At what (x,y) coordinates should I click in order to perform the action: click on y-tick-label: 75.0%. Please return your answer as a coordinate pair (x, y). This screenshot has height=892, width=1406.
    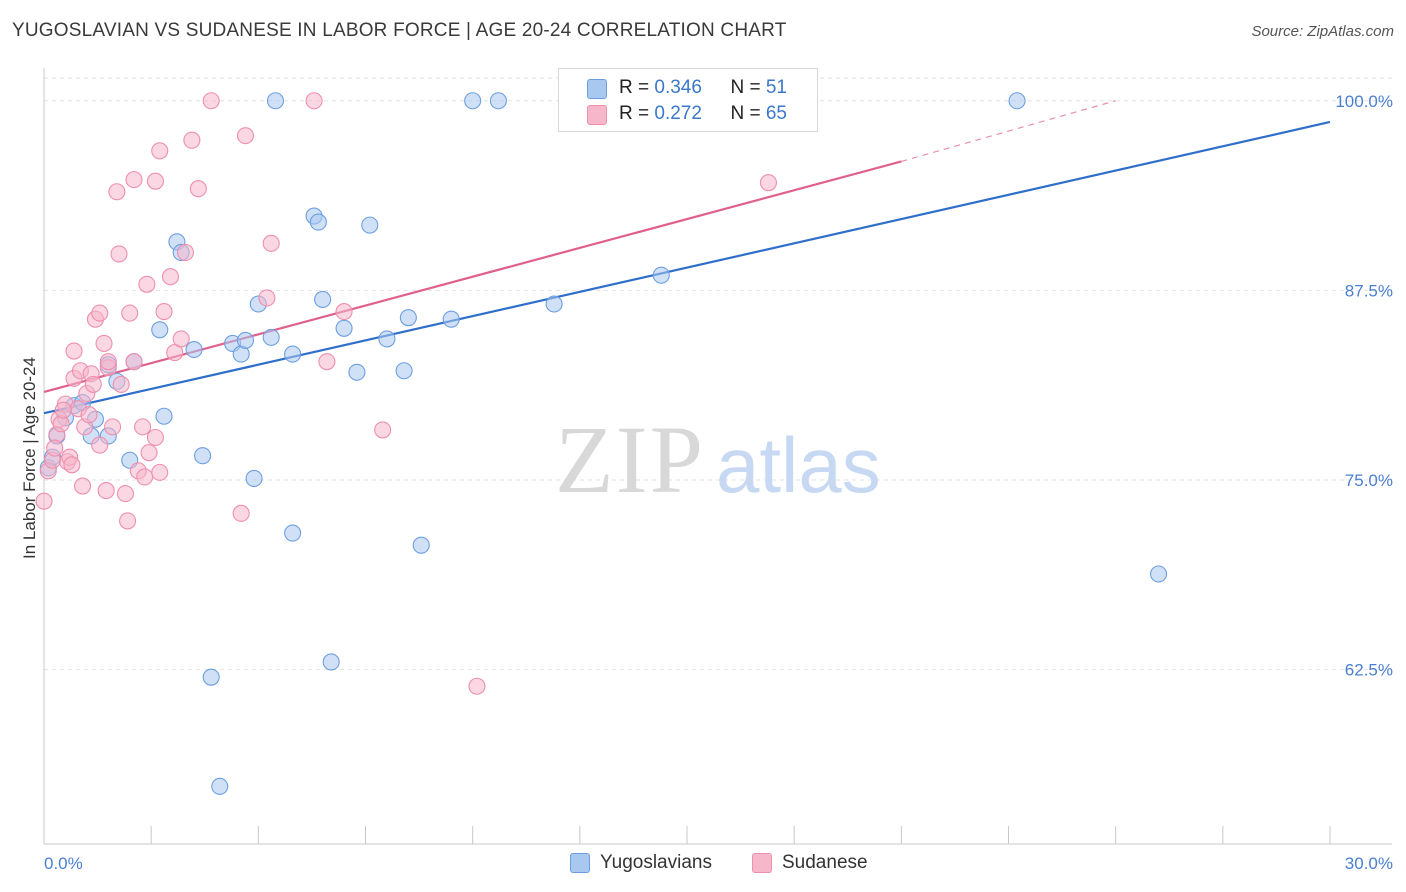
    Looking at the image, I should click on (1369, 480).